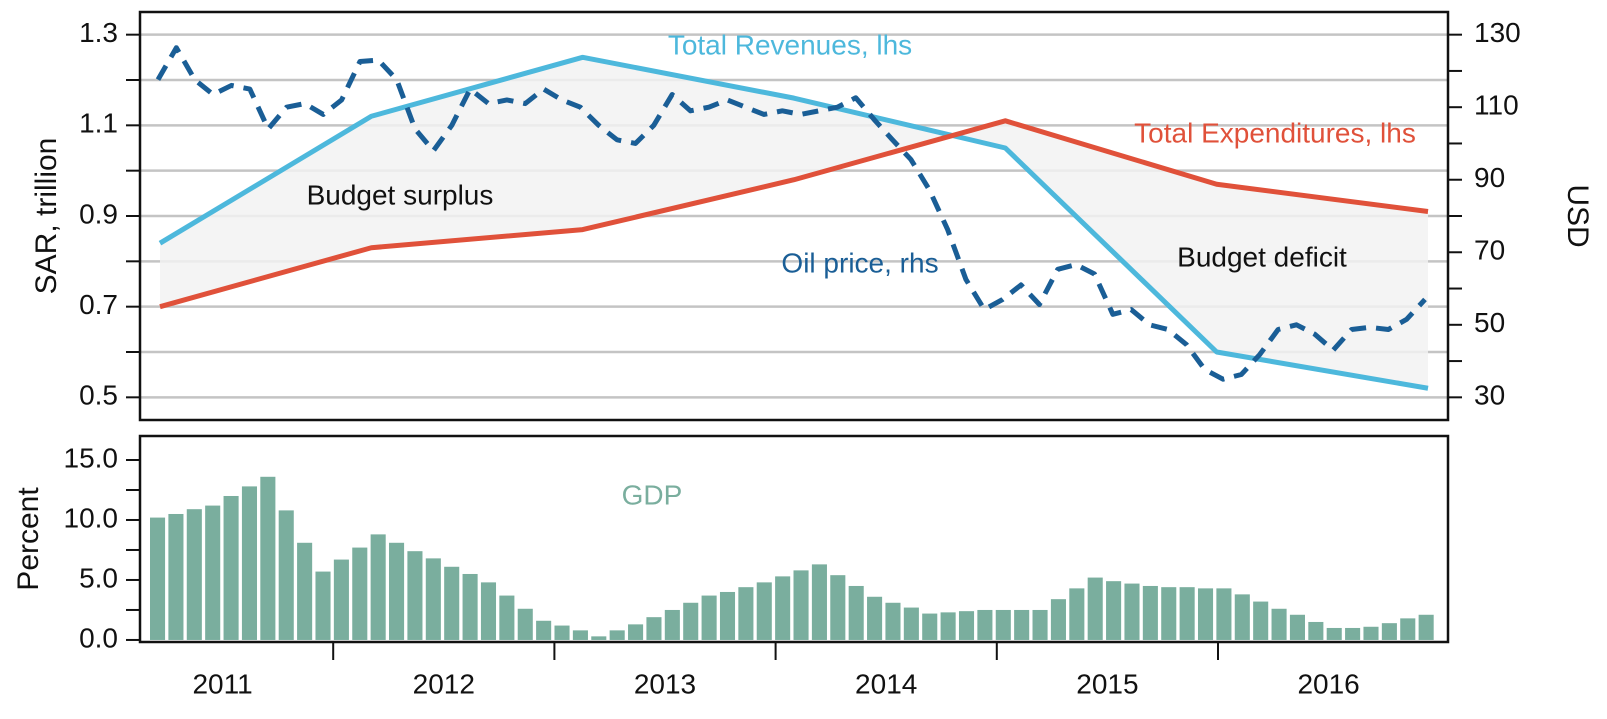 Image resolution: width=1607 pixels, height=719 pixels. I want to click on x-tick-label: 2012, so click(444, 683).